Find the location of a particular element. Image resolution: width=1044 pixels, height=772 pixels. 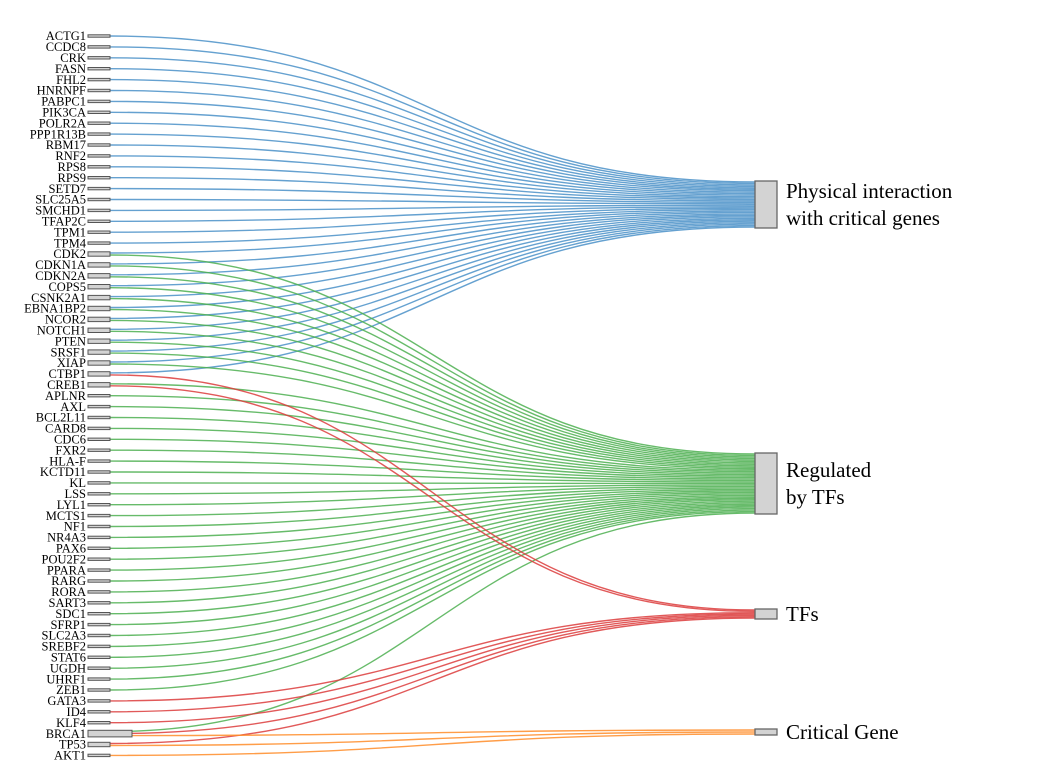

source-node-sfrp1 is located at coordinates (99, 624).